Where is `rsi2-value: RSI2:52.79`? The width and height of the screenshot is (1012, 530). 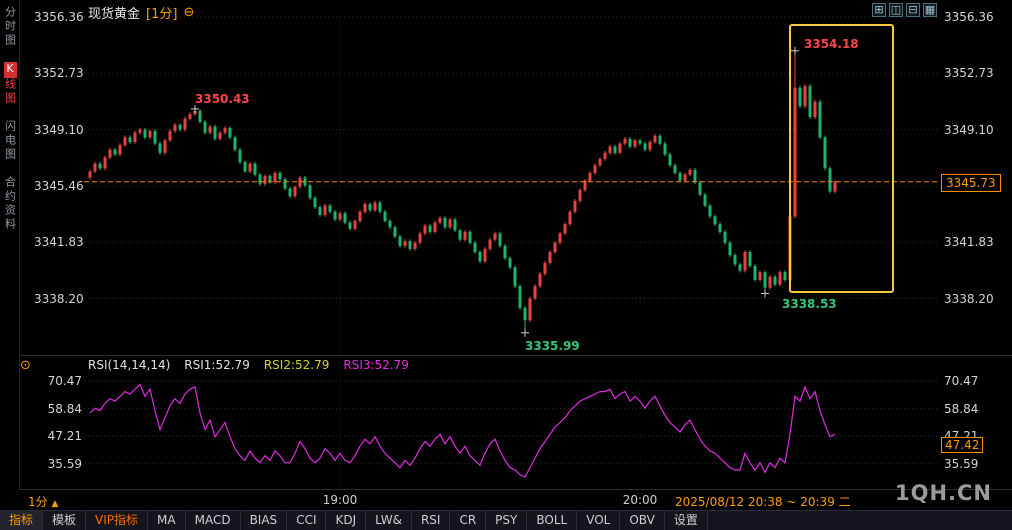 rsi2-value: RSI2:52.79 is located at coordinates (296, 365).